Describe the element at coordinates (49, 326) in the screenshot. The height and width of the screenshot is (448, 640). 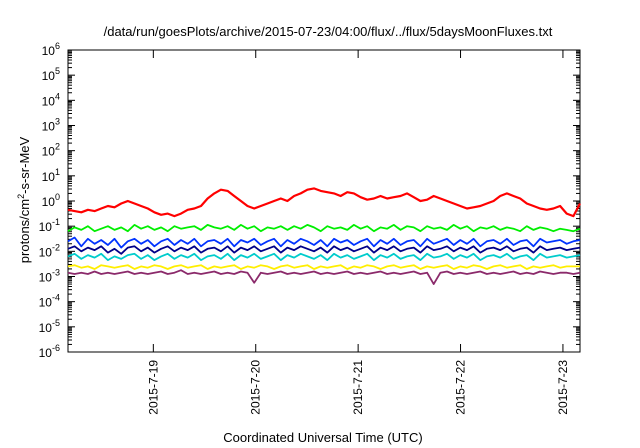
I see `y-tick-label: 10⁻⁵` at that location.